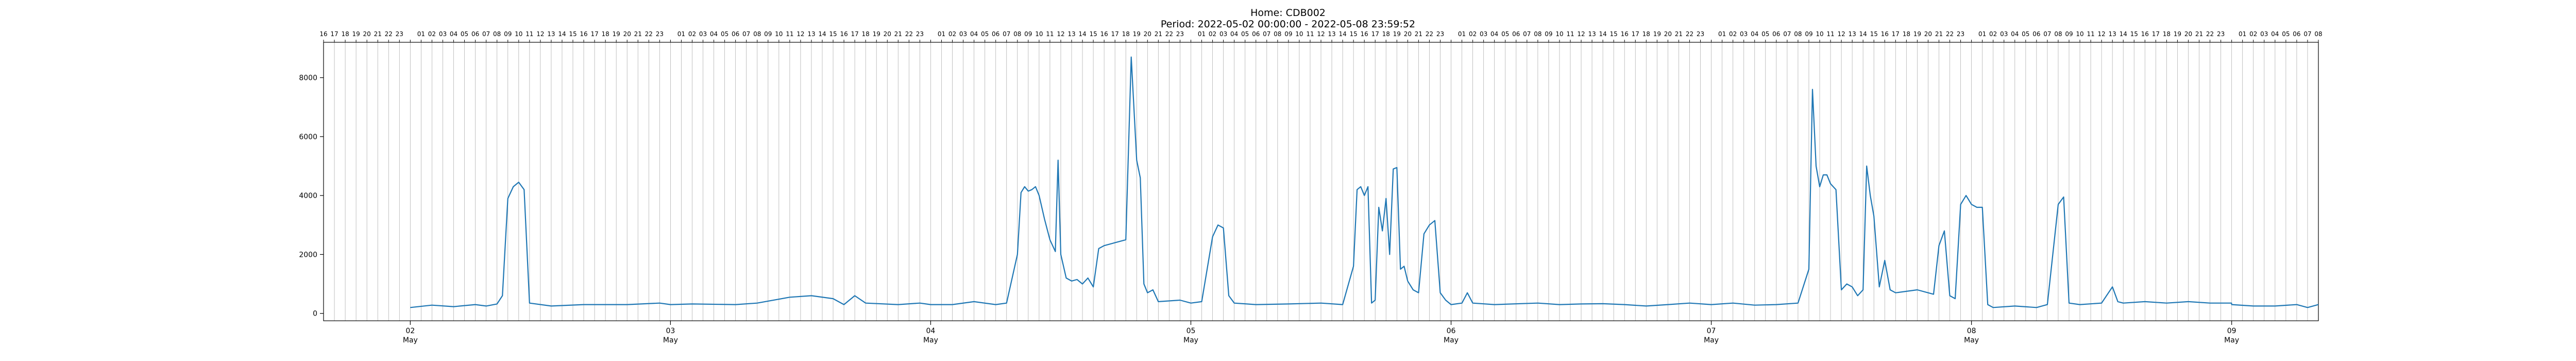  Describe the element at coordinates (671, 331) in the screenshot. I see `x-tick-day: 03` at that location.